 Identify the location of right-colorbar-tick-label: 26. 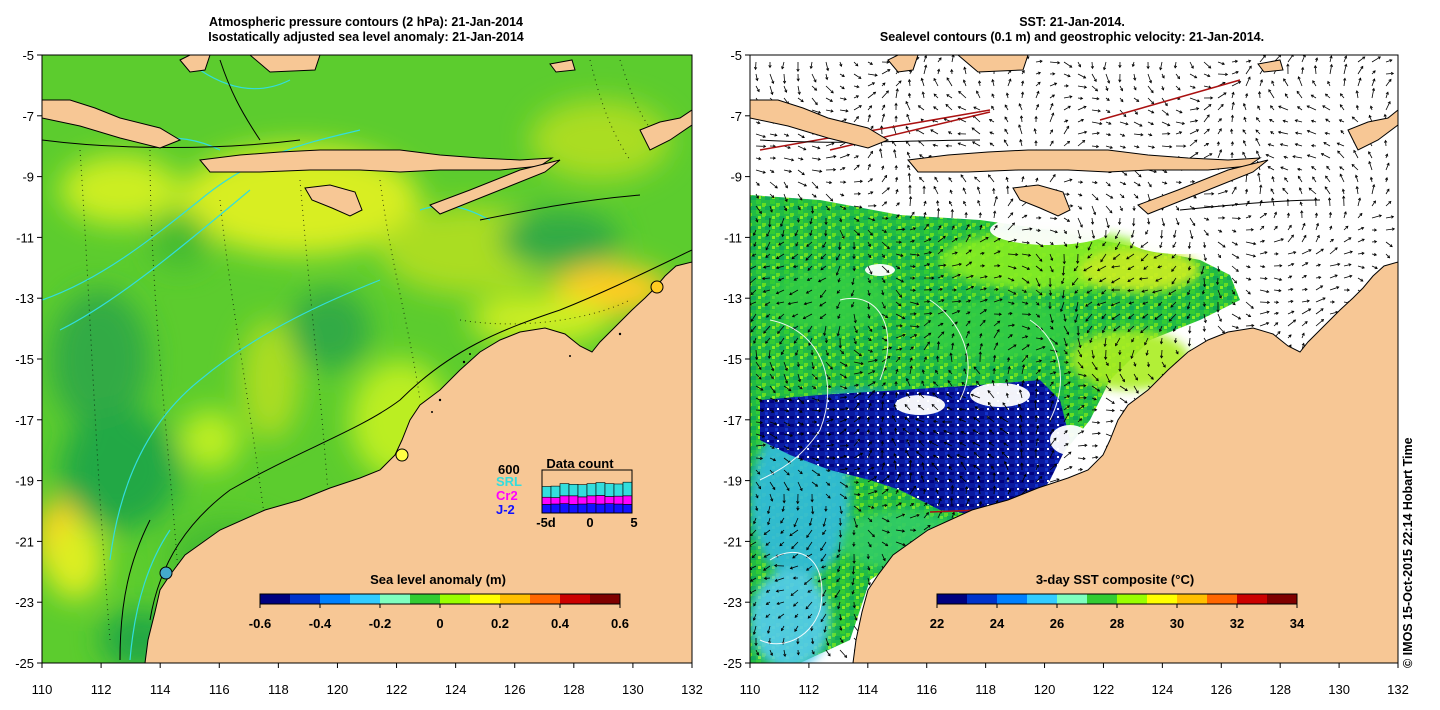
(1057, 623).